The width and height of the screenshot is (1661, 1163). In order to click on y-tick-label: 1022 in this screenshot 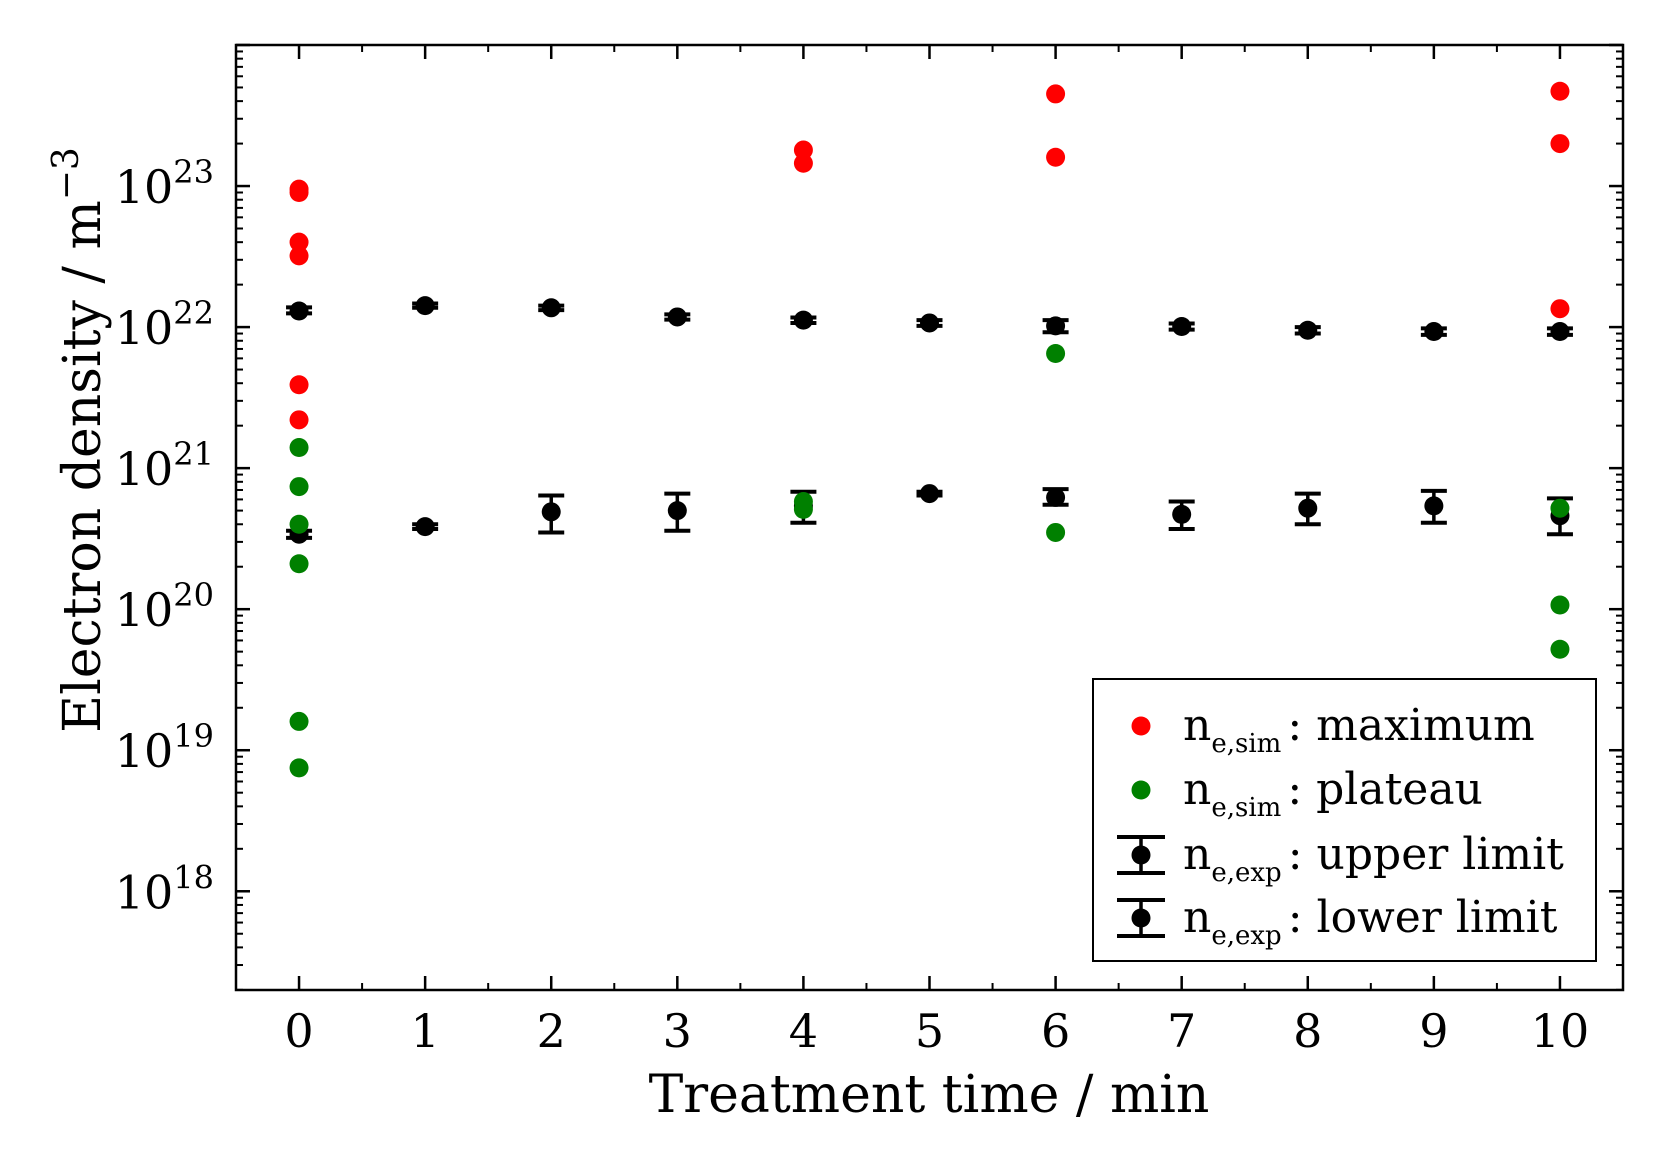, I will do `click(164, 324)`.